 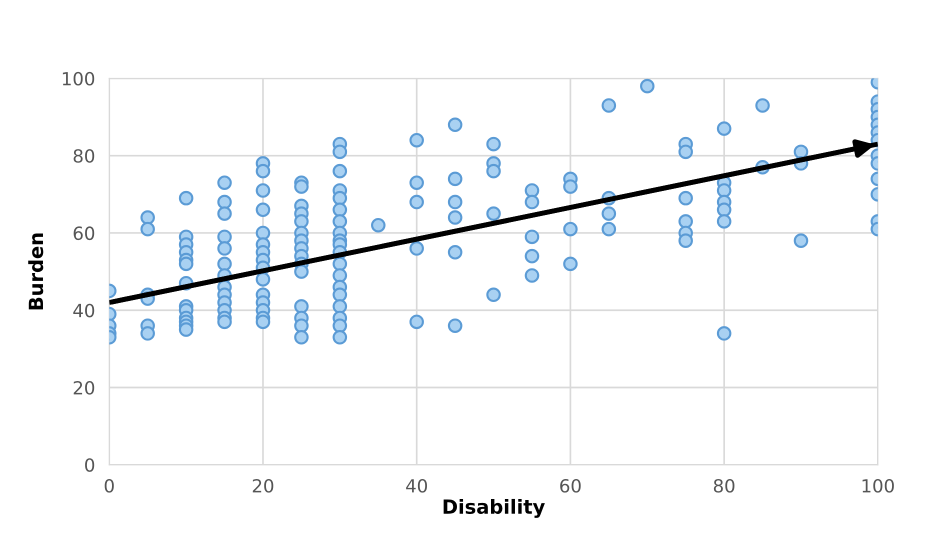 I want to click on y-tick-label: 20, so click(x=84, y=387).